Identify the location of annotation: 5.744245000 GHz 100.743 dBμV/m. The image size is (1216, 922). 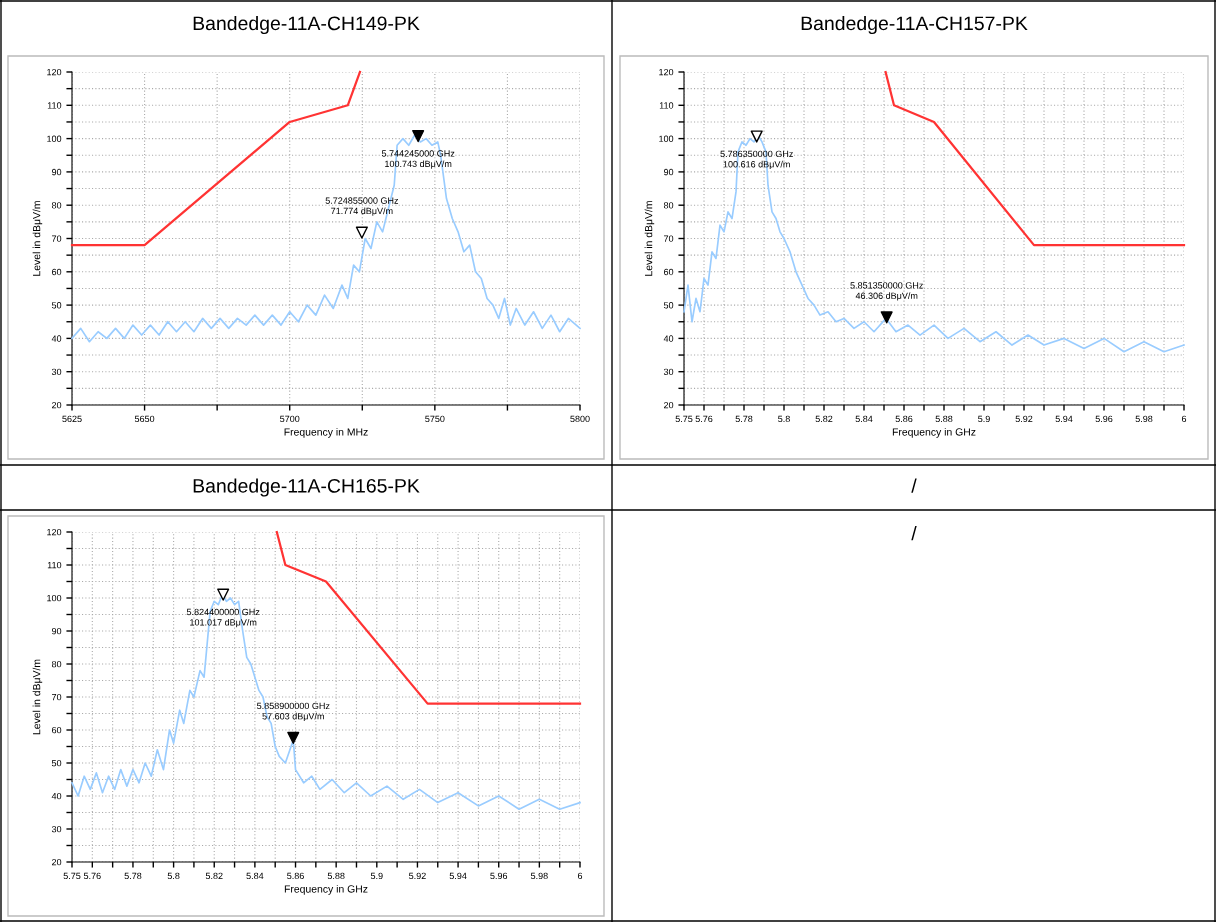
(418, 159).